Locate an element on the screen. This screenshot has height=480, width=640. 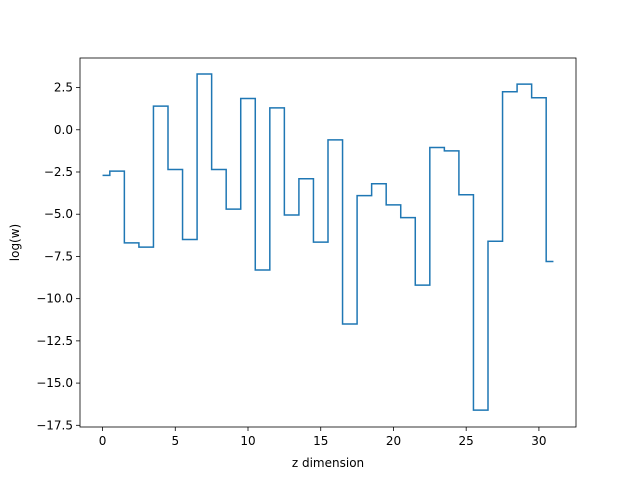
y-tick-label: 2.5 is located at coordinates (63, 88).